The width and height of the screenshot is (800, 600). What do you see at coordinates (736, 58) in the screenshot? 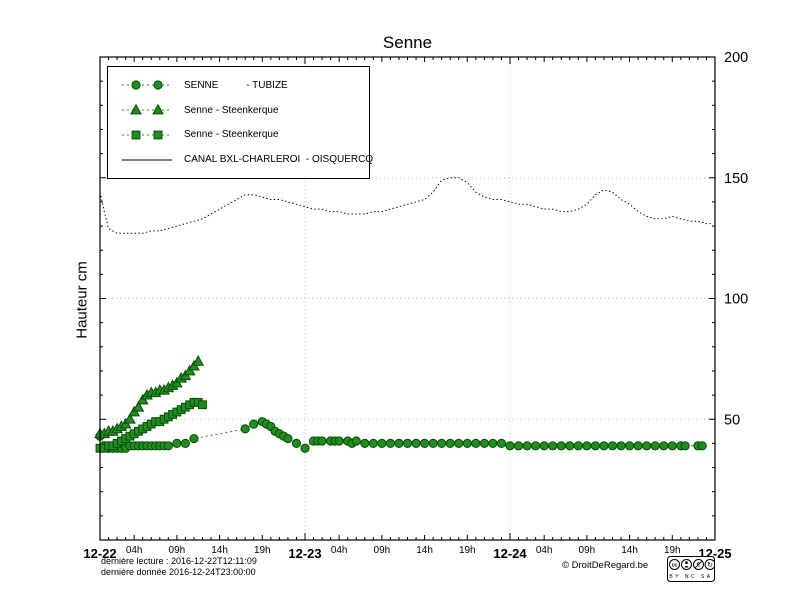
I see `y-tick-label: 200` at bounding box center [736, 58].